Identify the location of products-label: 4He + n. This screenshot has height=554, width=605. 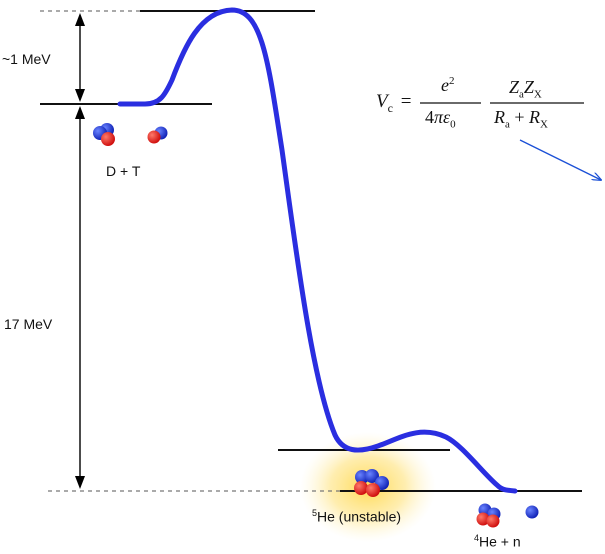
(497, 541).